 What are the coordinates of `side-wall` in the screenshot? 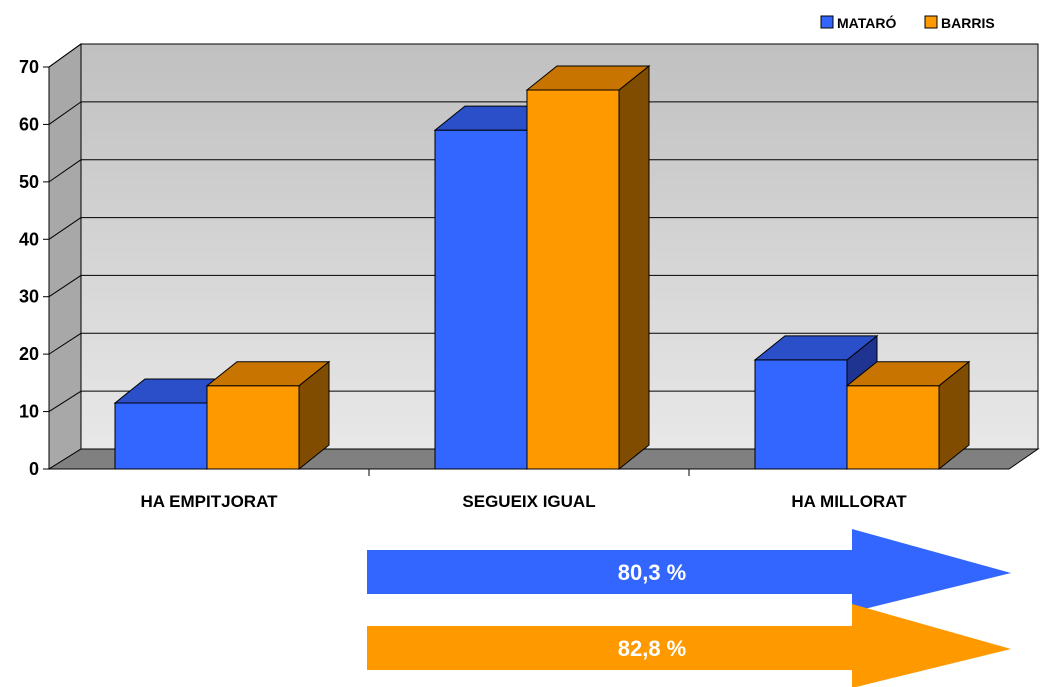 It's located at (65, 256).